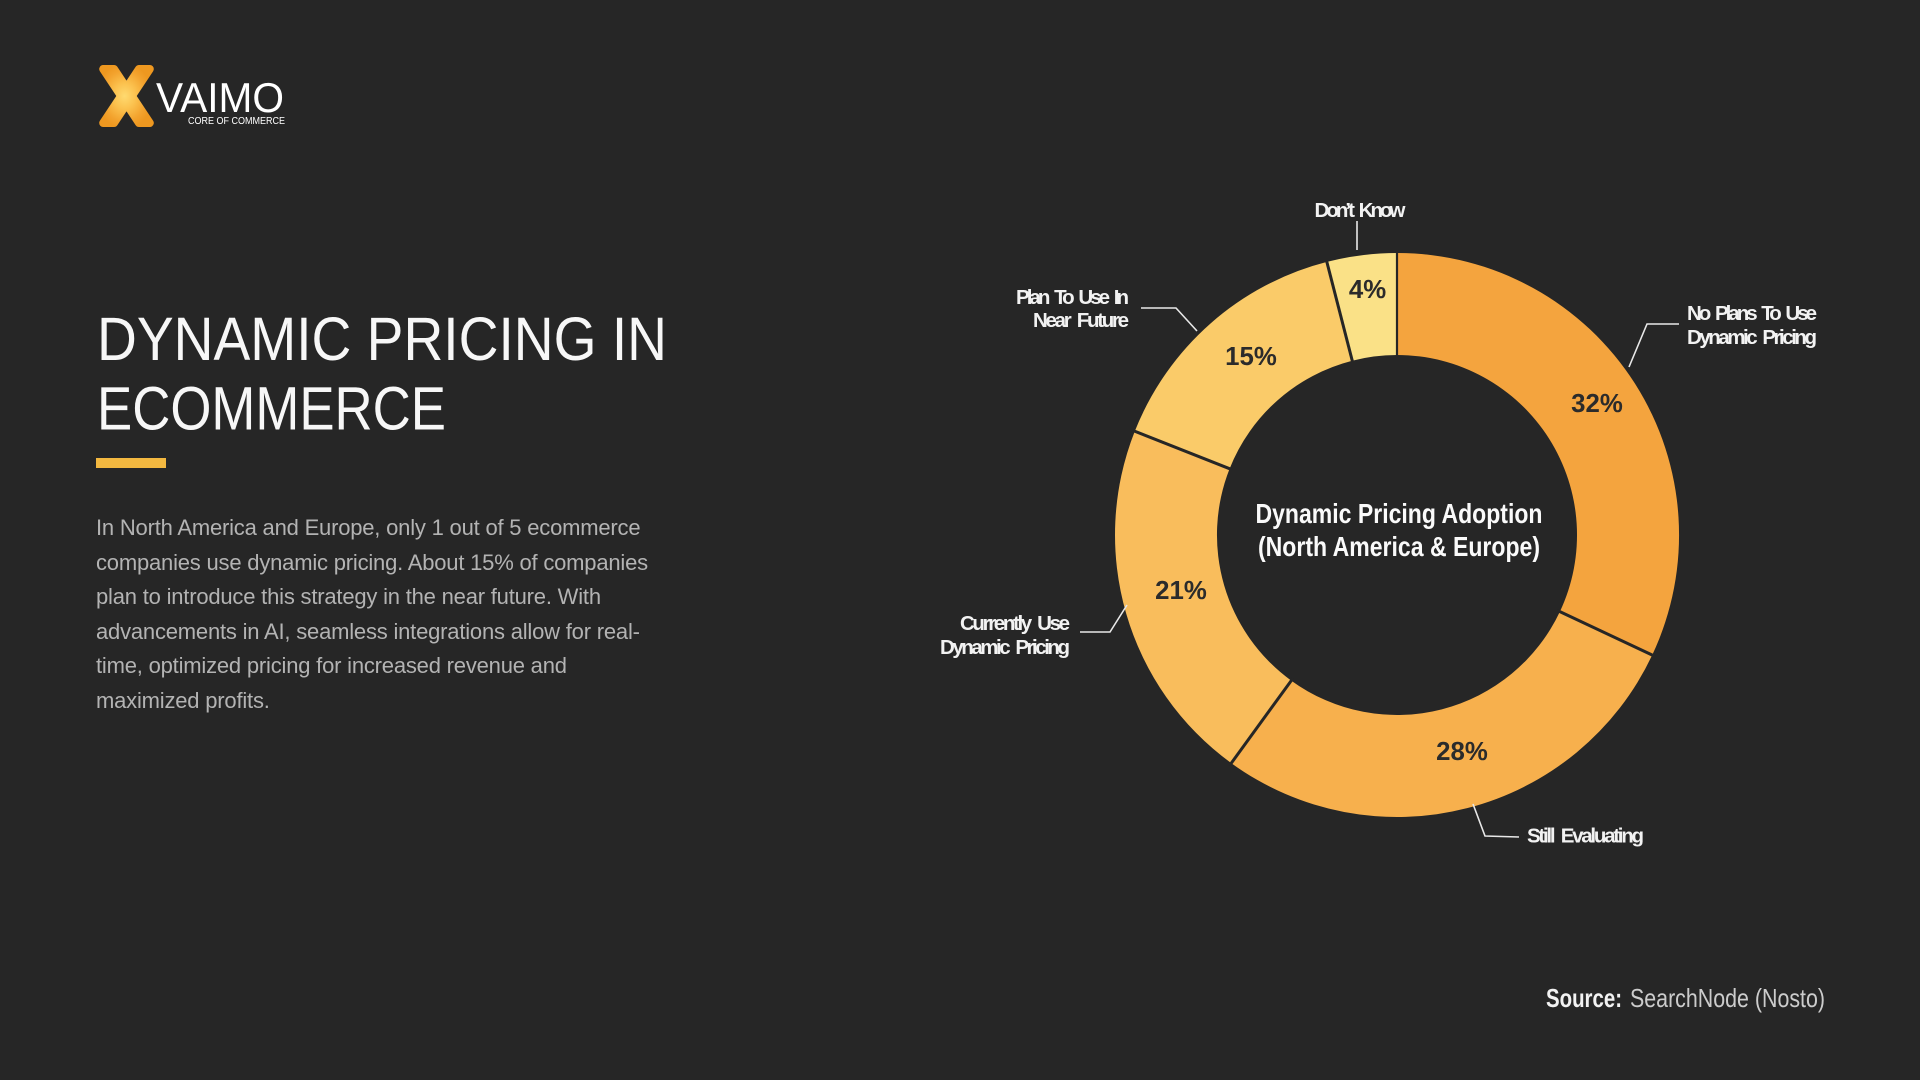 The image size is (1920, 1080). Describe the element at coordinates (1399, 513) in the screenshot. I see `svg-text: Dynamic Pricing Adoption` at that location.